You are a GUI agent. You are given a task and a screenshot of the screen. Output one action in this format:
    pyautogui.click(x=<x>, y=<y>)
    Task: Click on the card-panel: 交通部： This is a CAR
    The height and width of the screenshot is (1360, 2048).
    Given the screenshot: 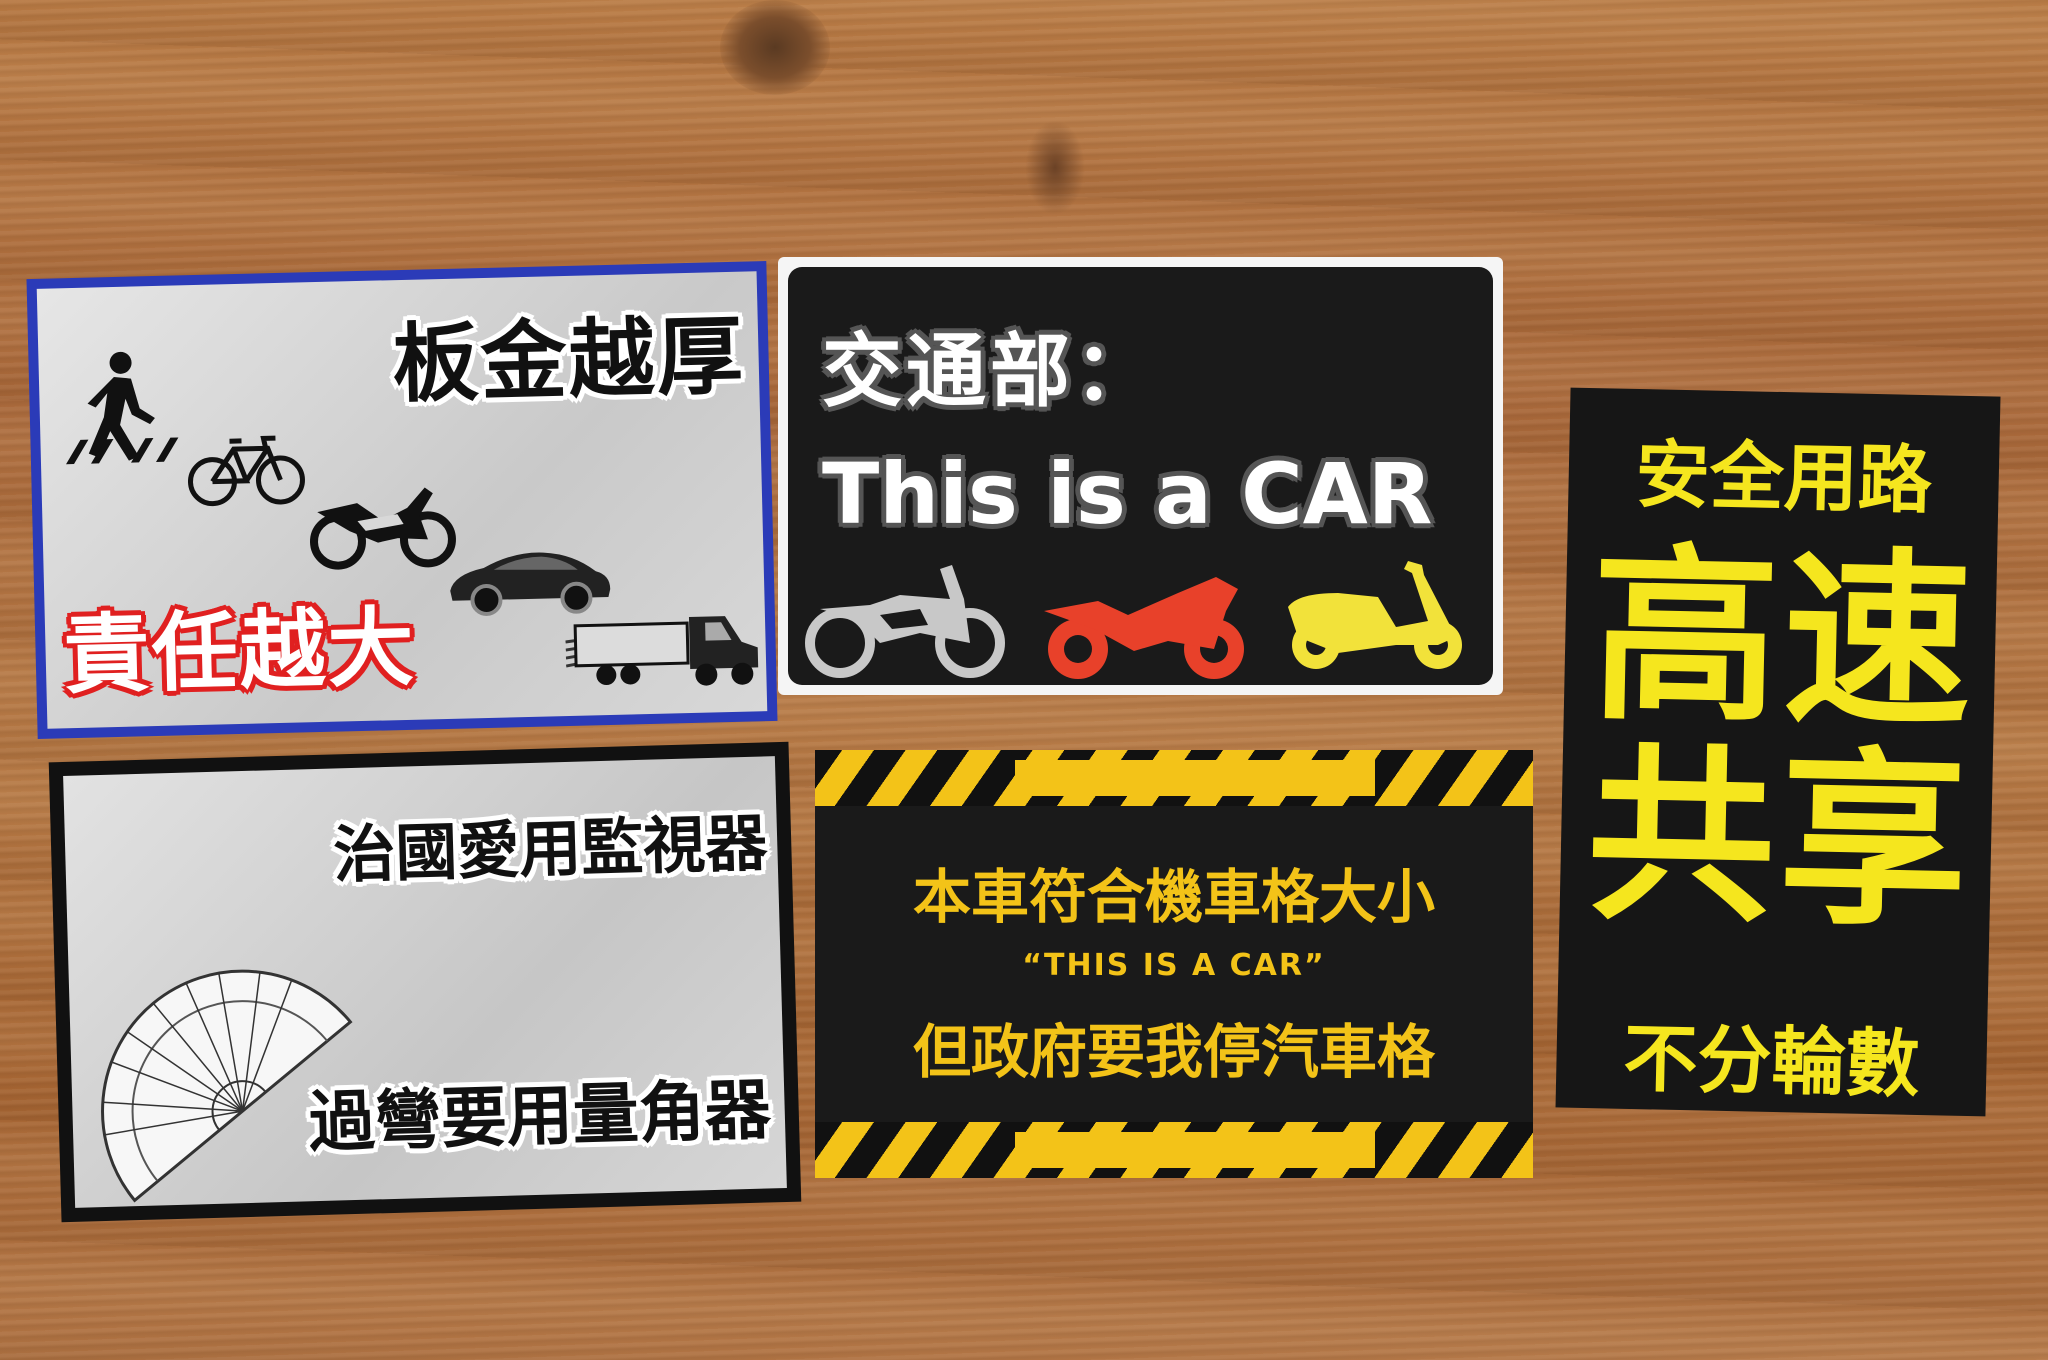 What is the action you would take?
    pyautogui.click(x=1140, y=476)
    